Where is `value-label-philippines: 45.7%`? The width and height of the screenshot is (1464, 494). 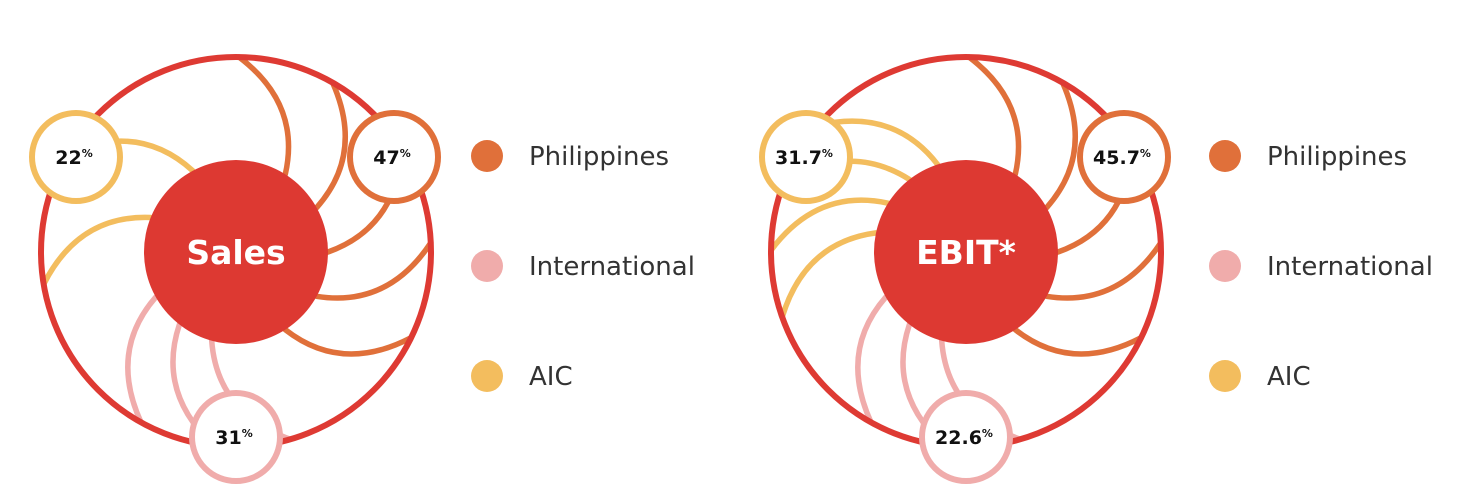 value-label-philippines: 45.7% is located at coordinates (1122, 158).